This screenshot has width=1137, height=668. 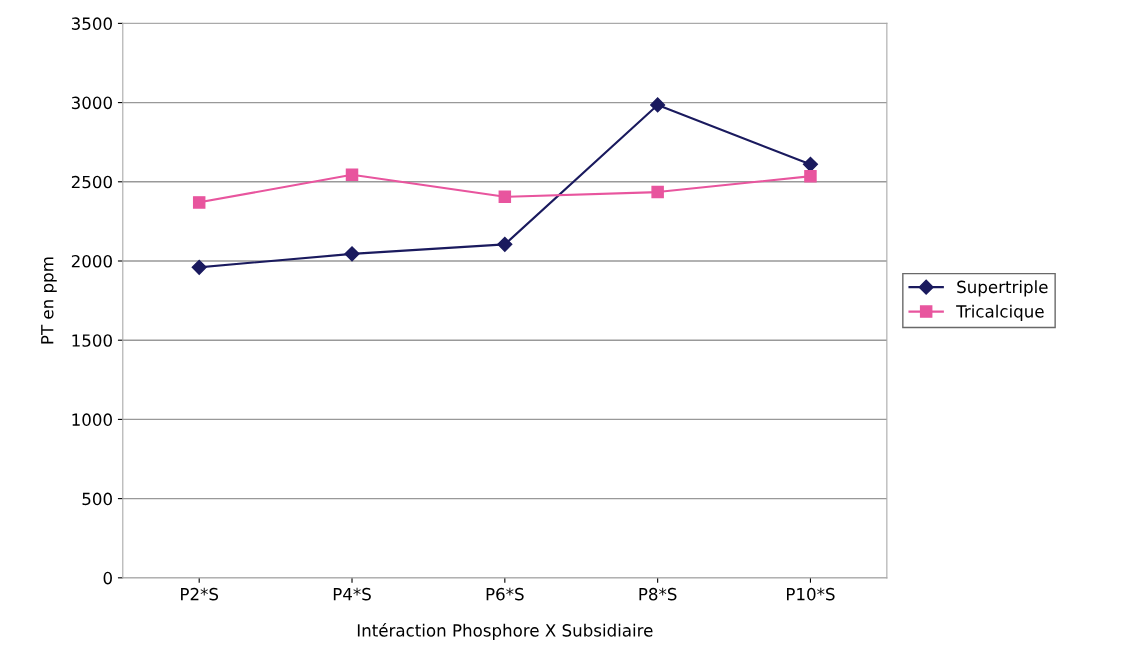 What do you see at coordinates (92, 419) in the screenshot?
I see `y-tick-label: 1000` at bounding box center [92, 419].